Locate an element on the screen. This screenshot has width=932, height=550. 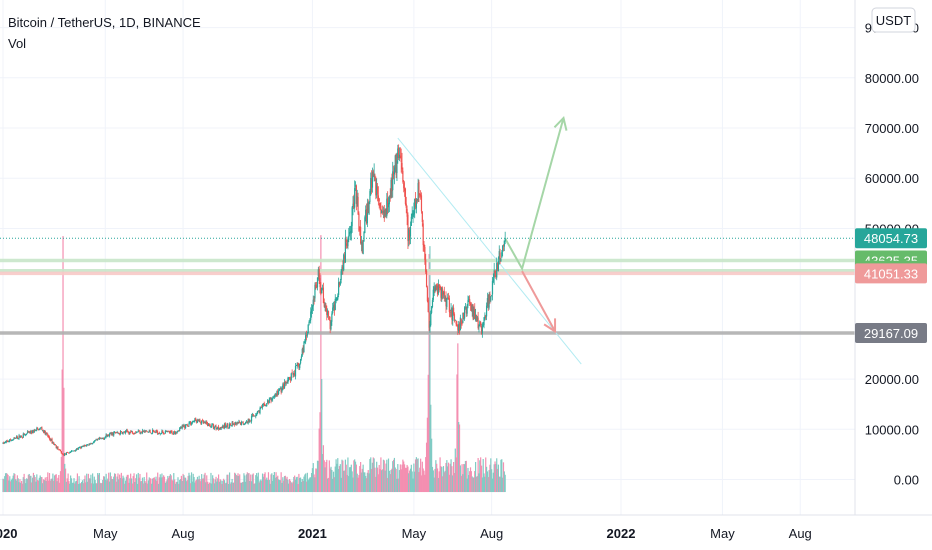
time-axis: 2020 May Aug 2021 May Aug 2022 May Aug is located at coordinates (406, 533).